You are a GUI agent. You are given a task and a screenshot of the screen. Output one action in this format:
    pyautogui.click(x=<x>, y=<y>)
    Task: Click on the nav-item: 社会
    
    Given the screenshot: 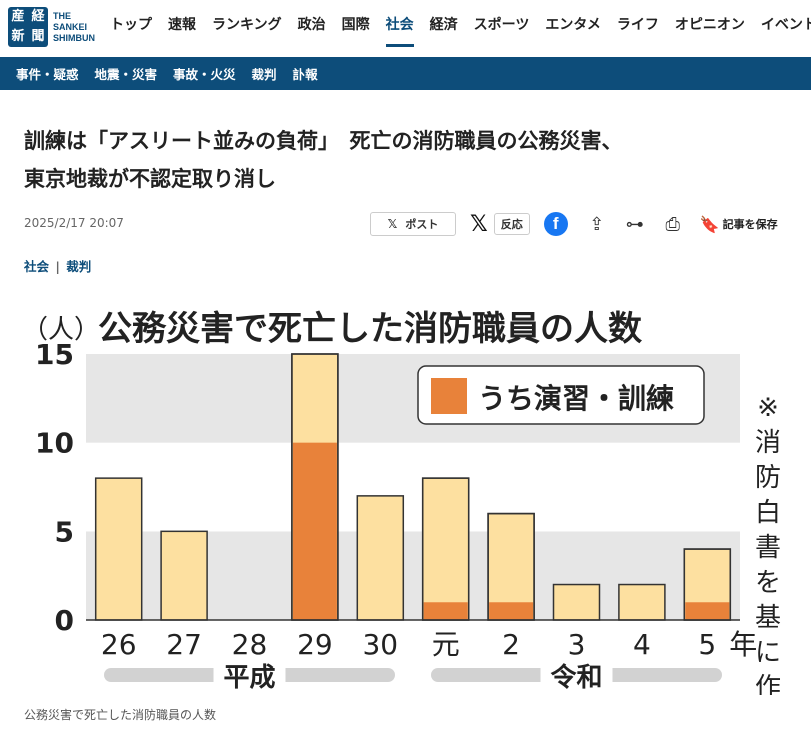 What is the action you would take?
    pyautogui.click(x=399, y=28)
    